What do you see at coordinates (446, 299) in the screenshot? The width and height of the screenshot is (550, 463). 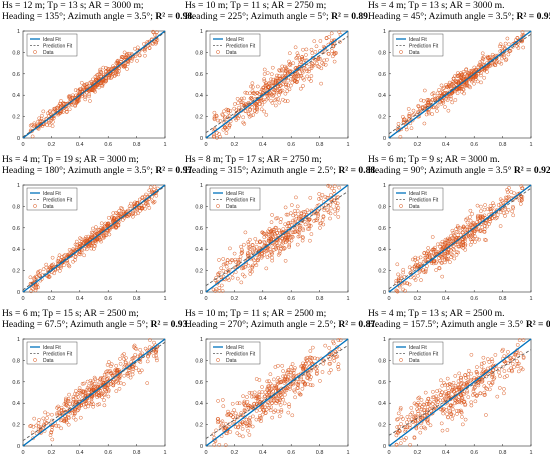 I see `x-tick-label: 0.4` at bounding box center [446, 299].